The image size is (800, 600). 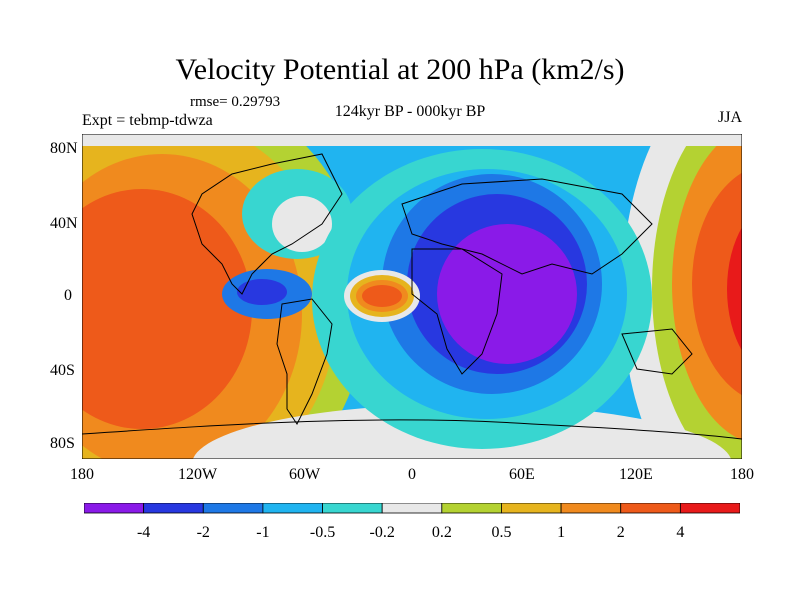 What do you see at coordinates (322, 532) in the screenshot?
I see `colorbar-label: -0.5` at bounding box center [322, 532].